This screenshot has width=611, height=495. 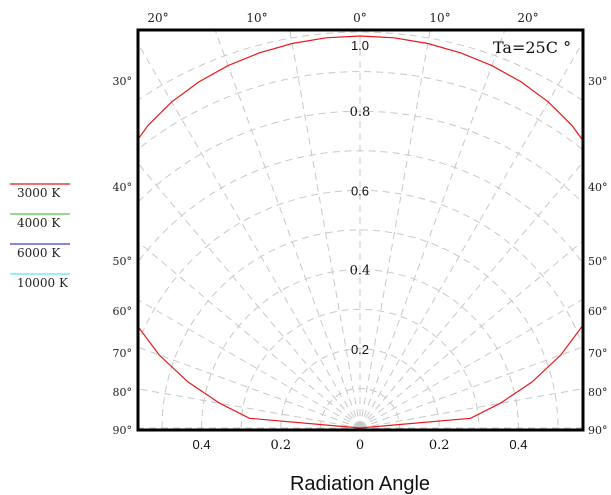 What do you see at coordinates (598, 353) in the screenshot?
I see `angle-tick-right: 70°` at bounding box center [598, 353].